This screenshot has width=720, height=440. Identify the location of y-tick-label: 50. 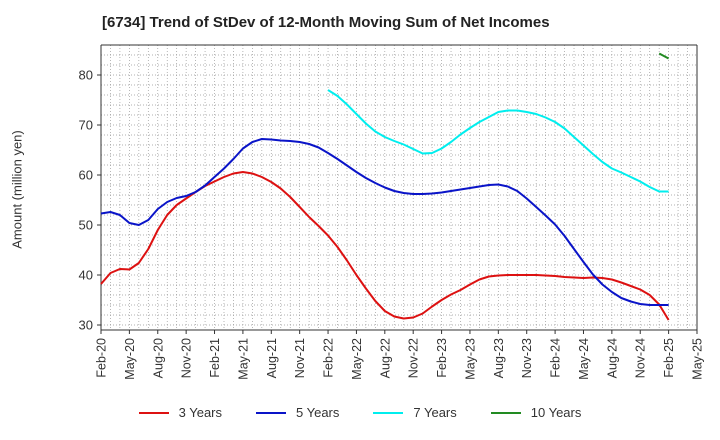
(86, 225).